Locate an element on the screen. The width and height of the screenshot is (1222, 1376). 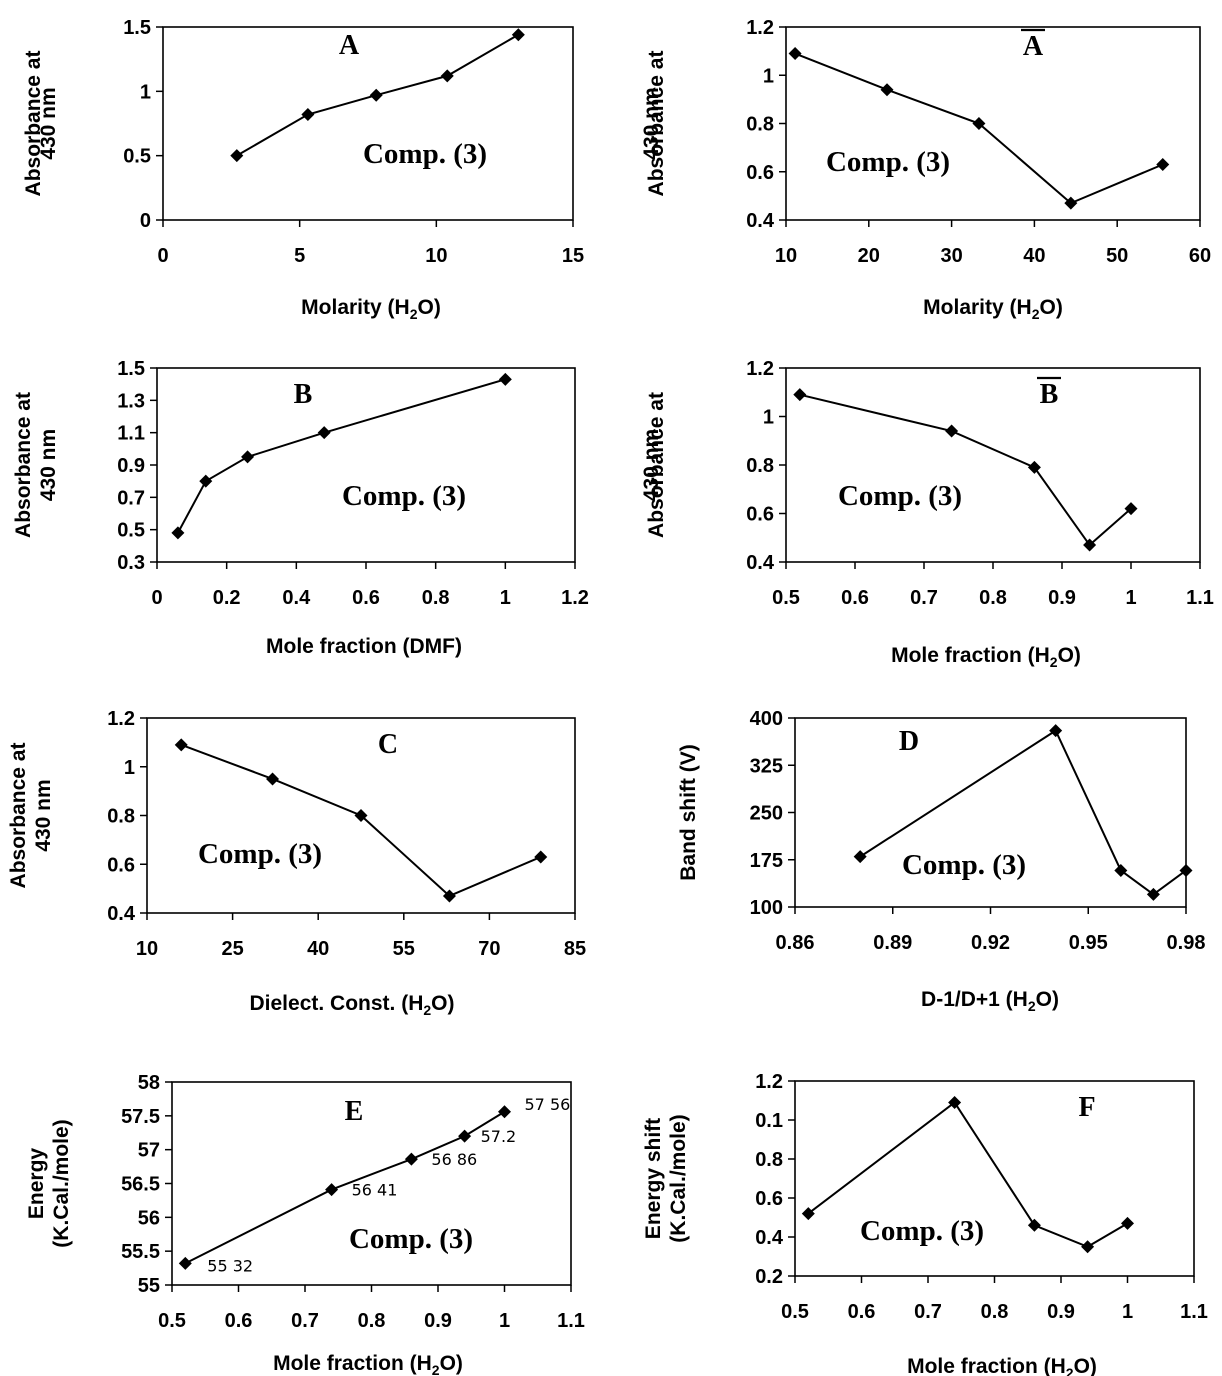
y-axis-title: Energy is located at coordinates (36, 1184).